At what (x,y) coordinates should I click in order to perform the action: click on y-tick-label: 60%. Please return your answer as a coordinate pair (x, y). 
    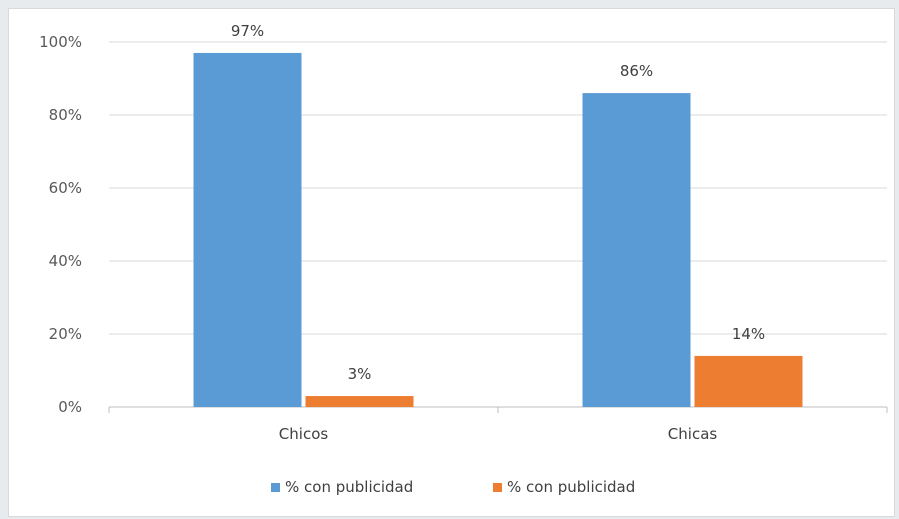
    Looking at the image, I should click on (65, 188).